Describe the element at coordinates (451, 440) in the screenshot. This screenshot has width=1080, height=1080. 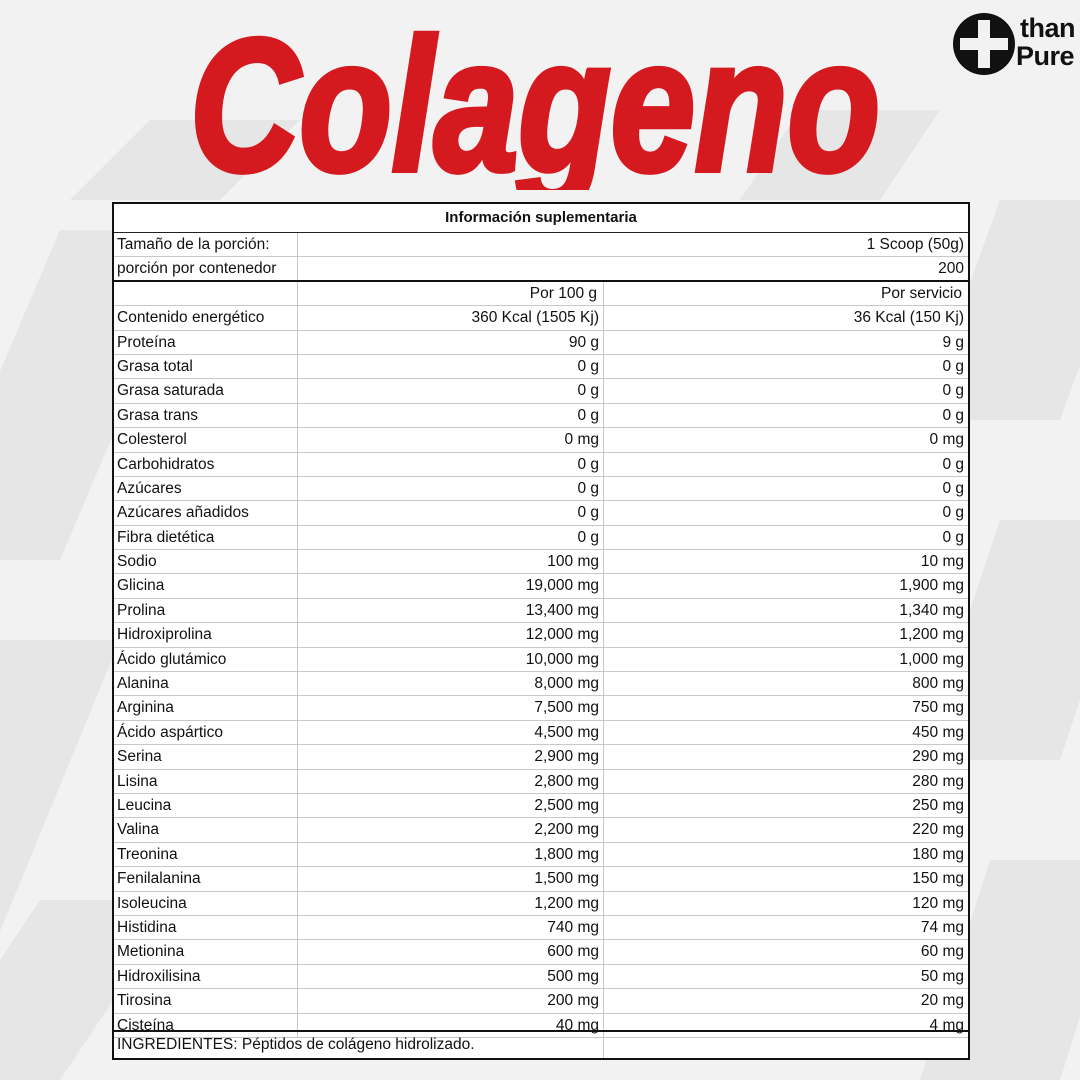
I see `nutrient-per100: 0 mg` at that location.